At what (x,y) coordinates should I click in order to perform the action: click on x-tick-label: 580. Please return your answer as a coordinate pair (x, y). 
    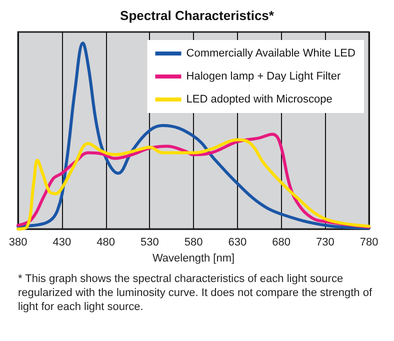
    Looking at the image, I should click on (193, 242).